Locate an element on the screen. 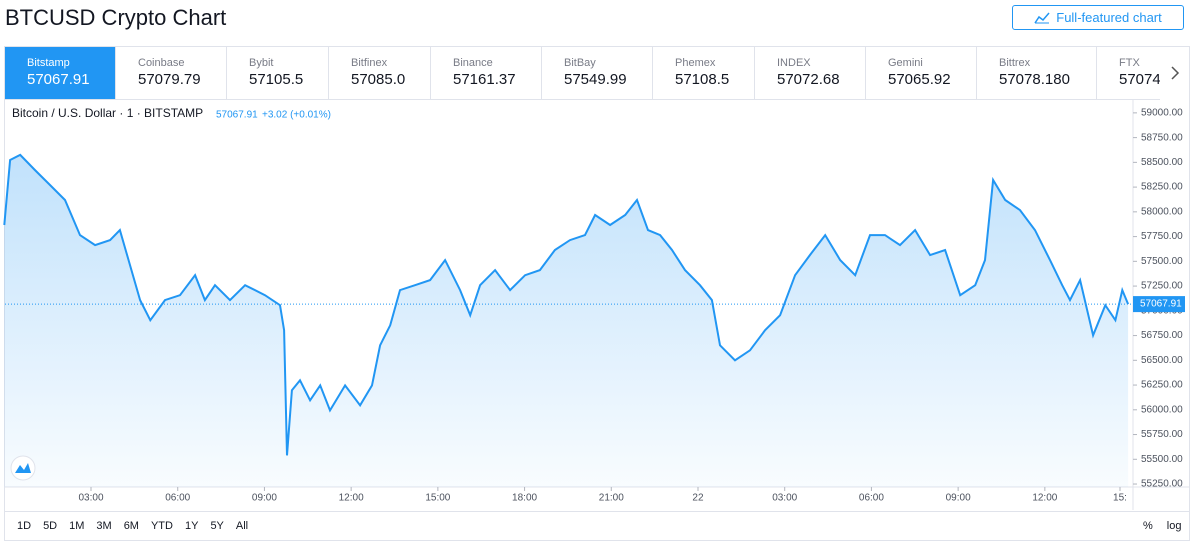 The image size is (1195, 544). x-tick-label: 21:00 is located at coordinates (611, 498).